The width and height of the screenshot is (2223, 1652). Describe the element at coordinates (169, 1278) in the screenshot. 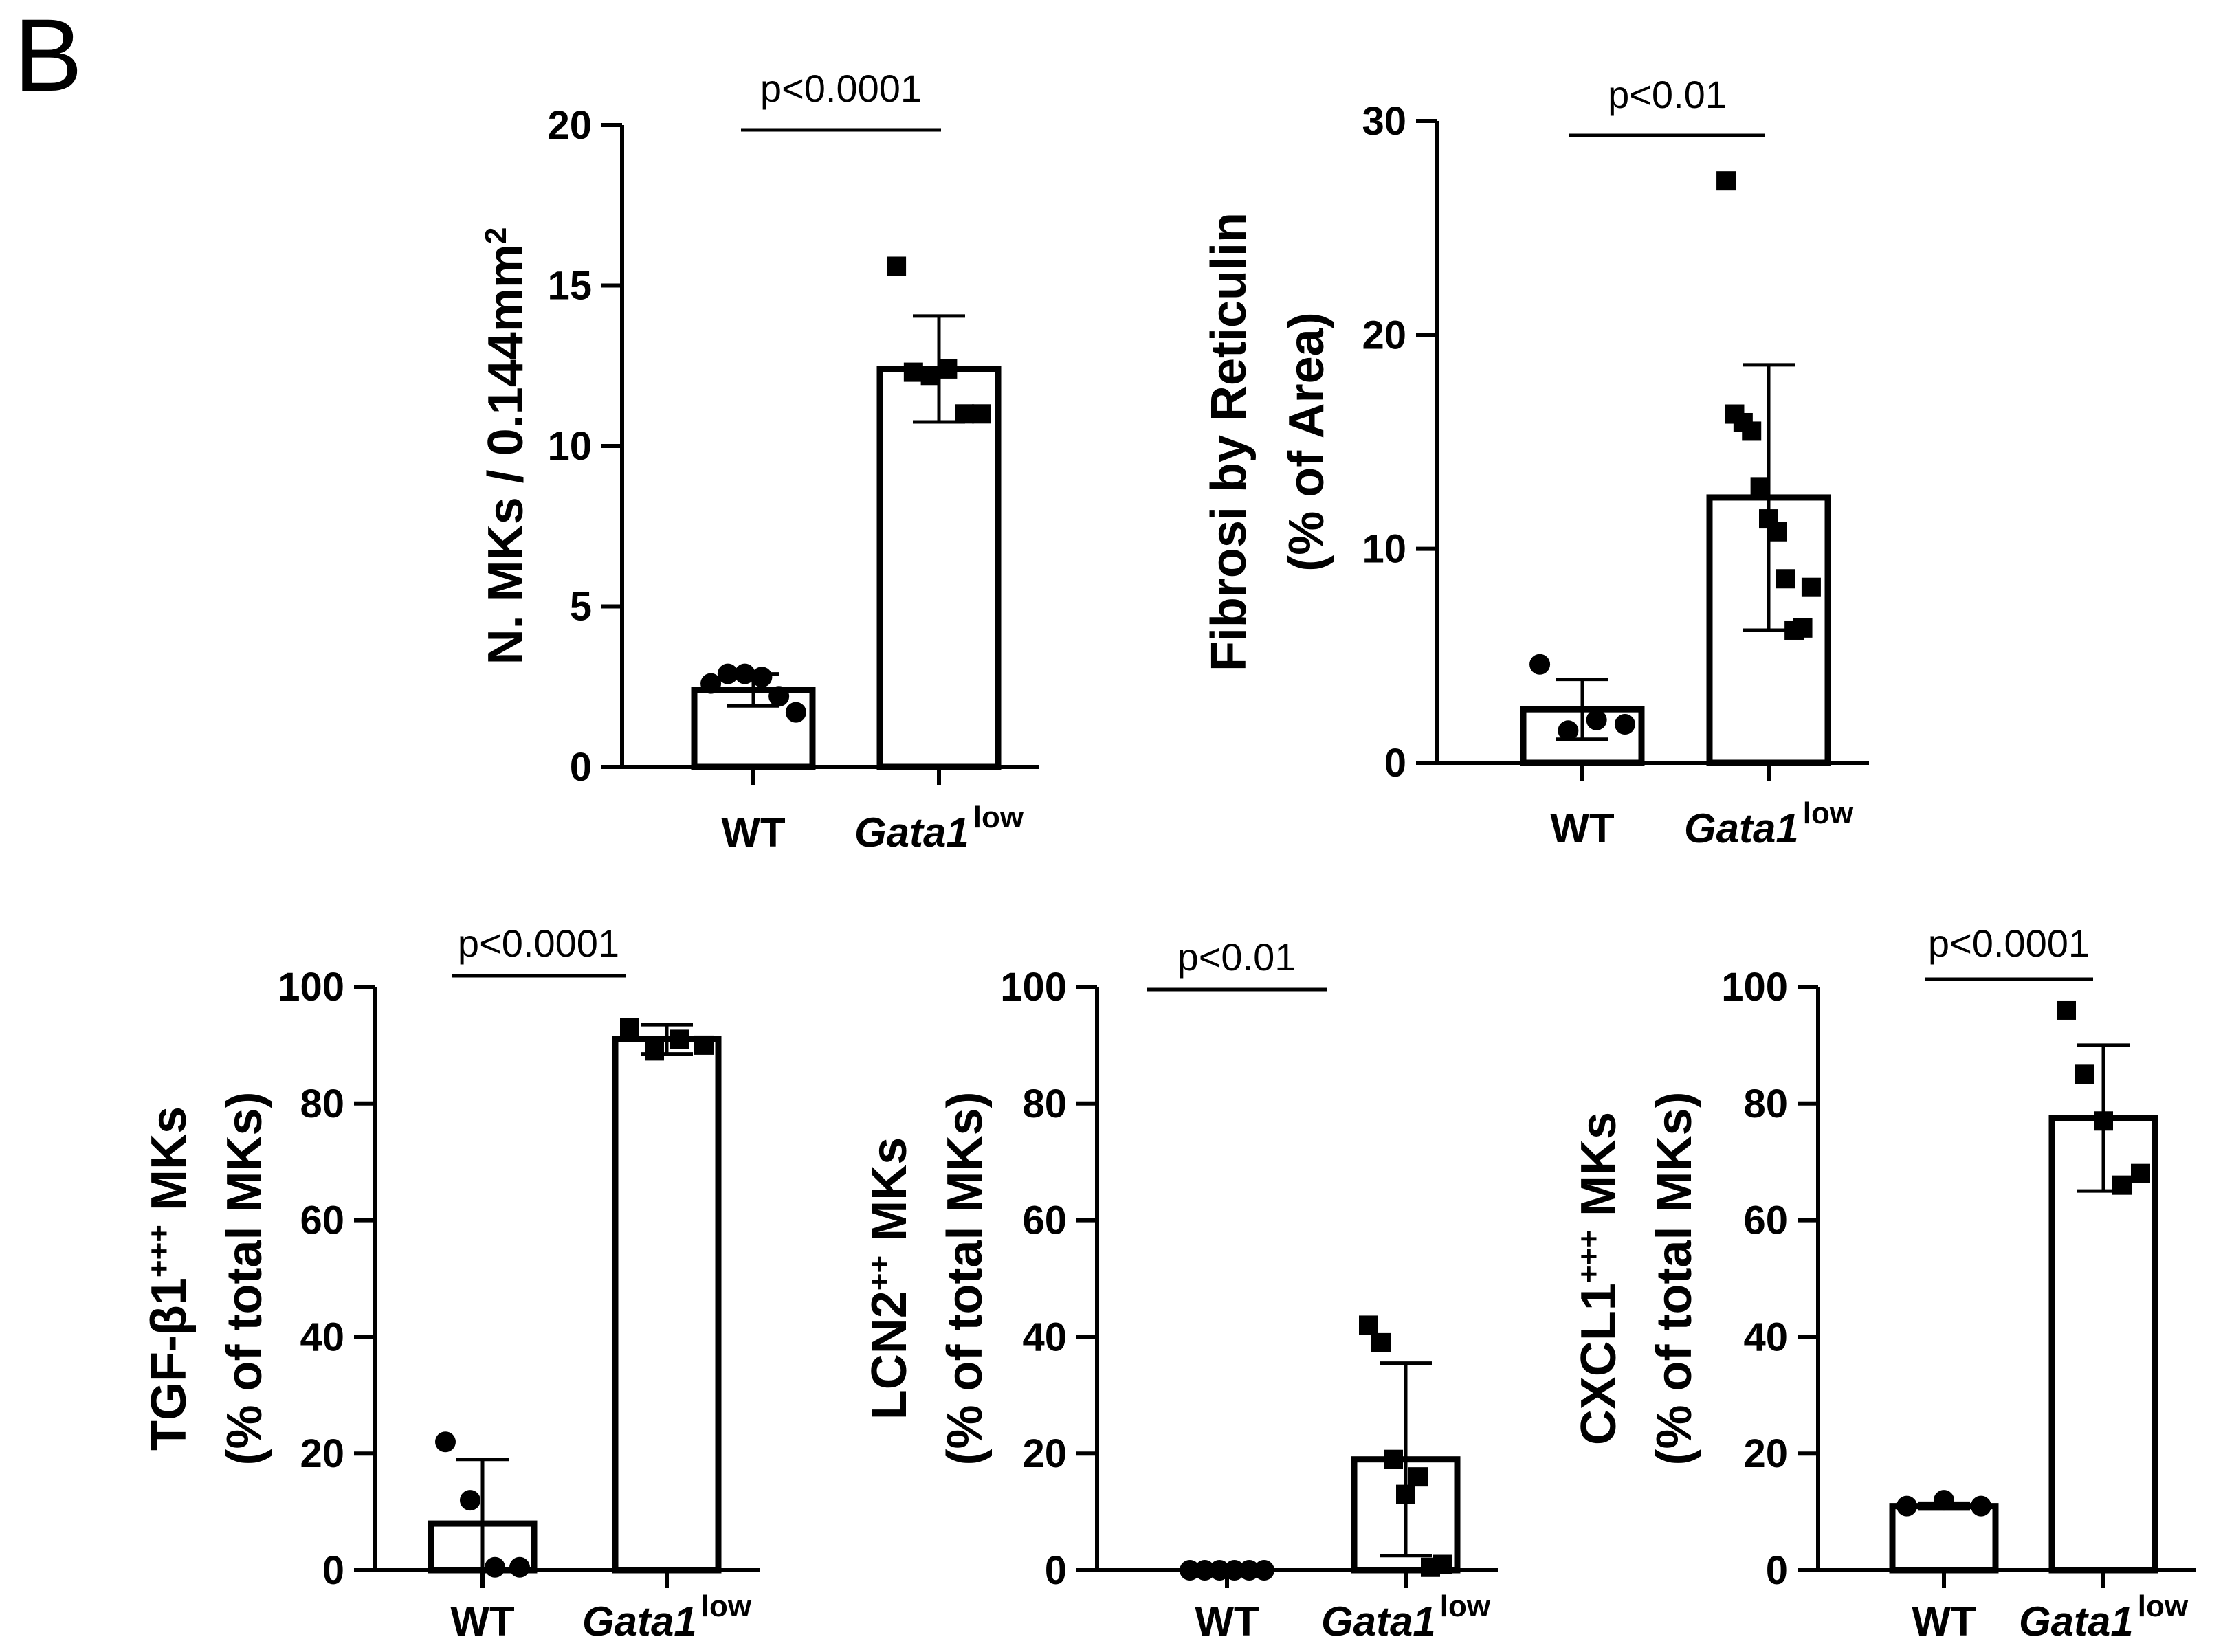

I see `y-axis-label: TGF-β1+++ MKs` at that location.